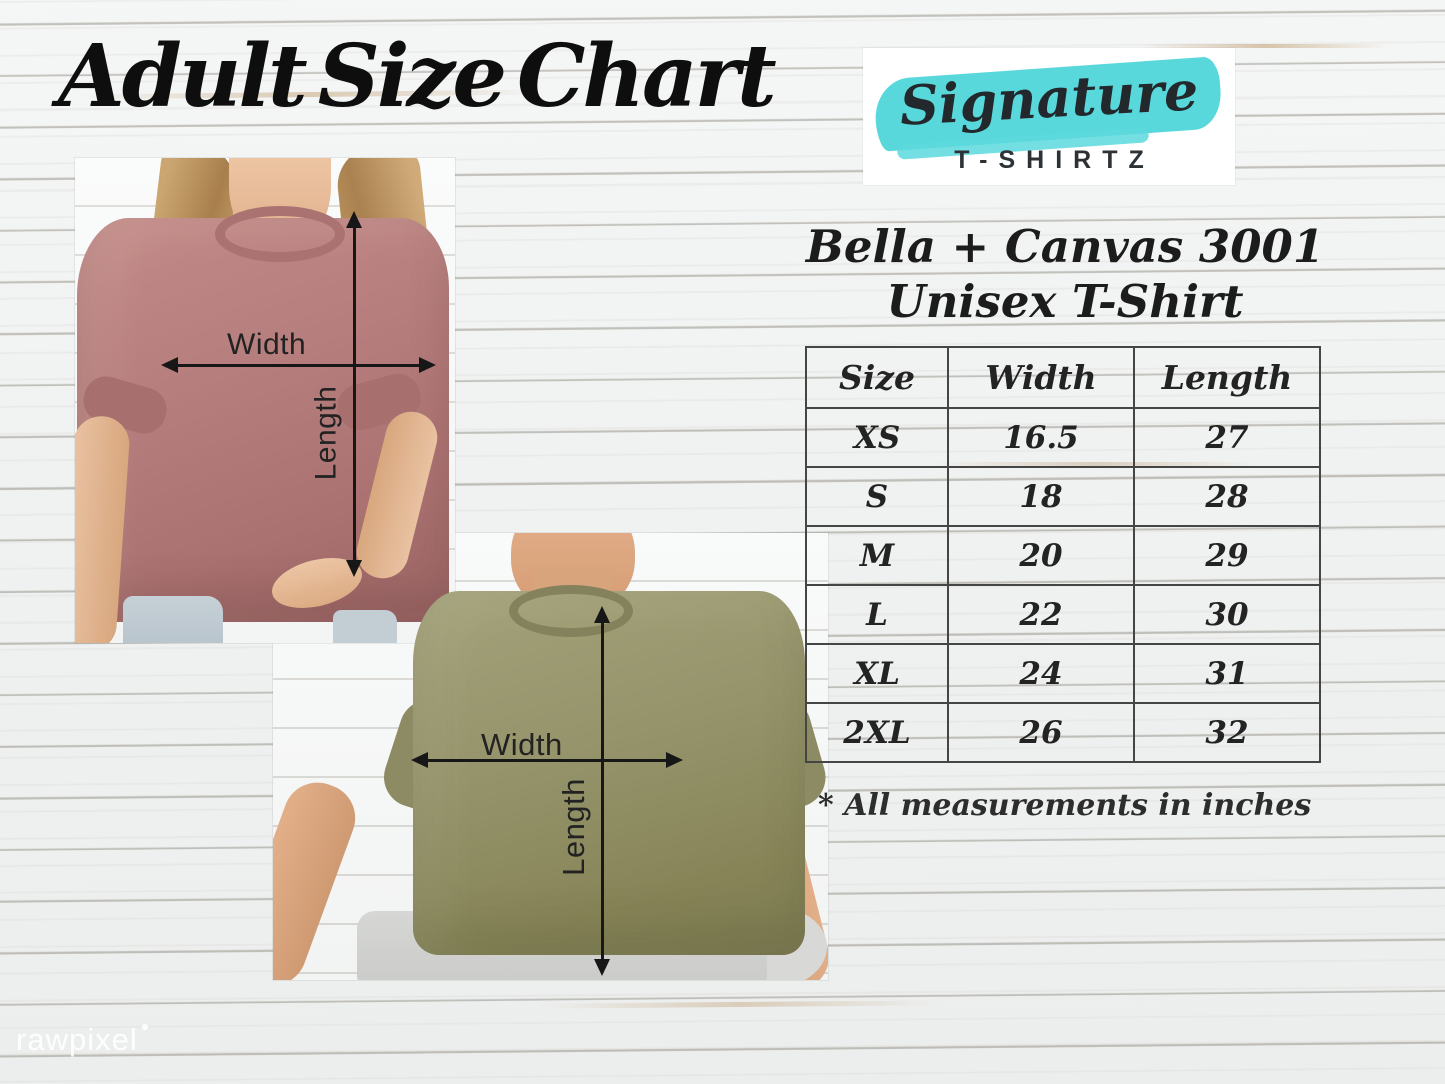  Describe the element at coordinates (877, 555) in the screenshot. I see `table-cell: M` at that location.